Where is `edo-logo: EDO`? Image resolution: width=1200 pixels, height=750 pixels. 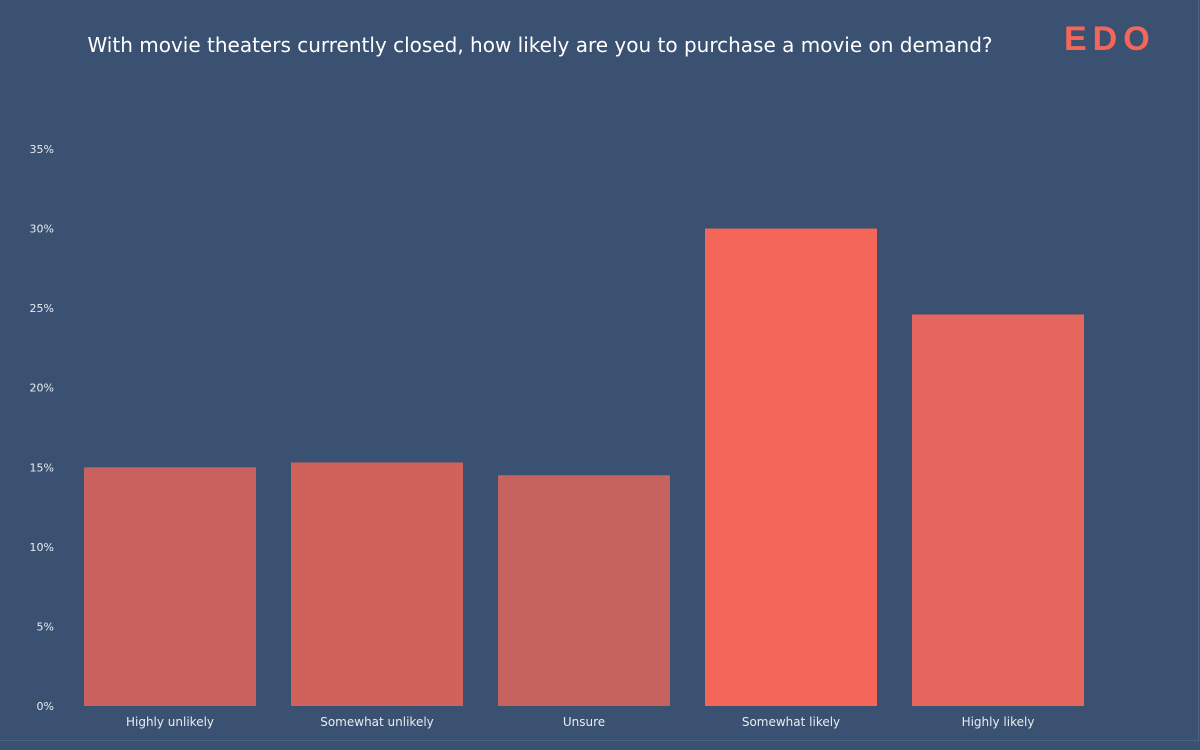
edo-logo: EDO is located at coordinates (1110, 39).